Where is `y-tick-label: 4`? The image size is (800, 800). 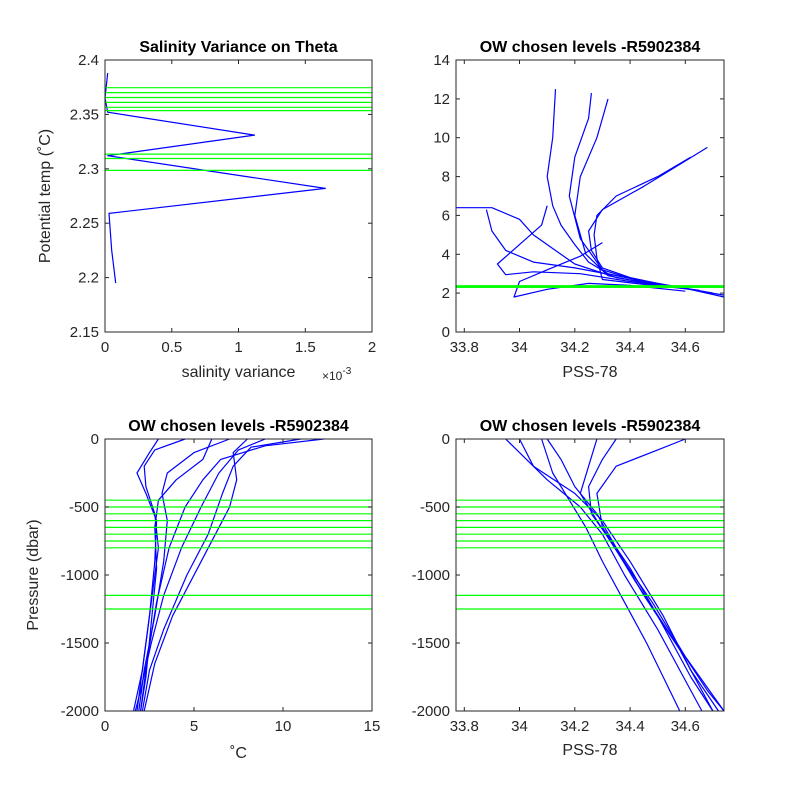 y-tick-label: 4 is located at coordinates (446, 254).